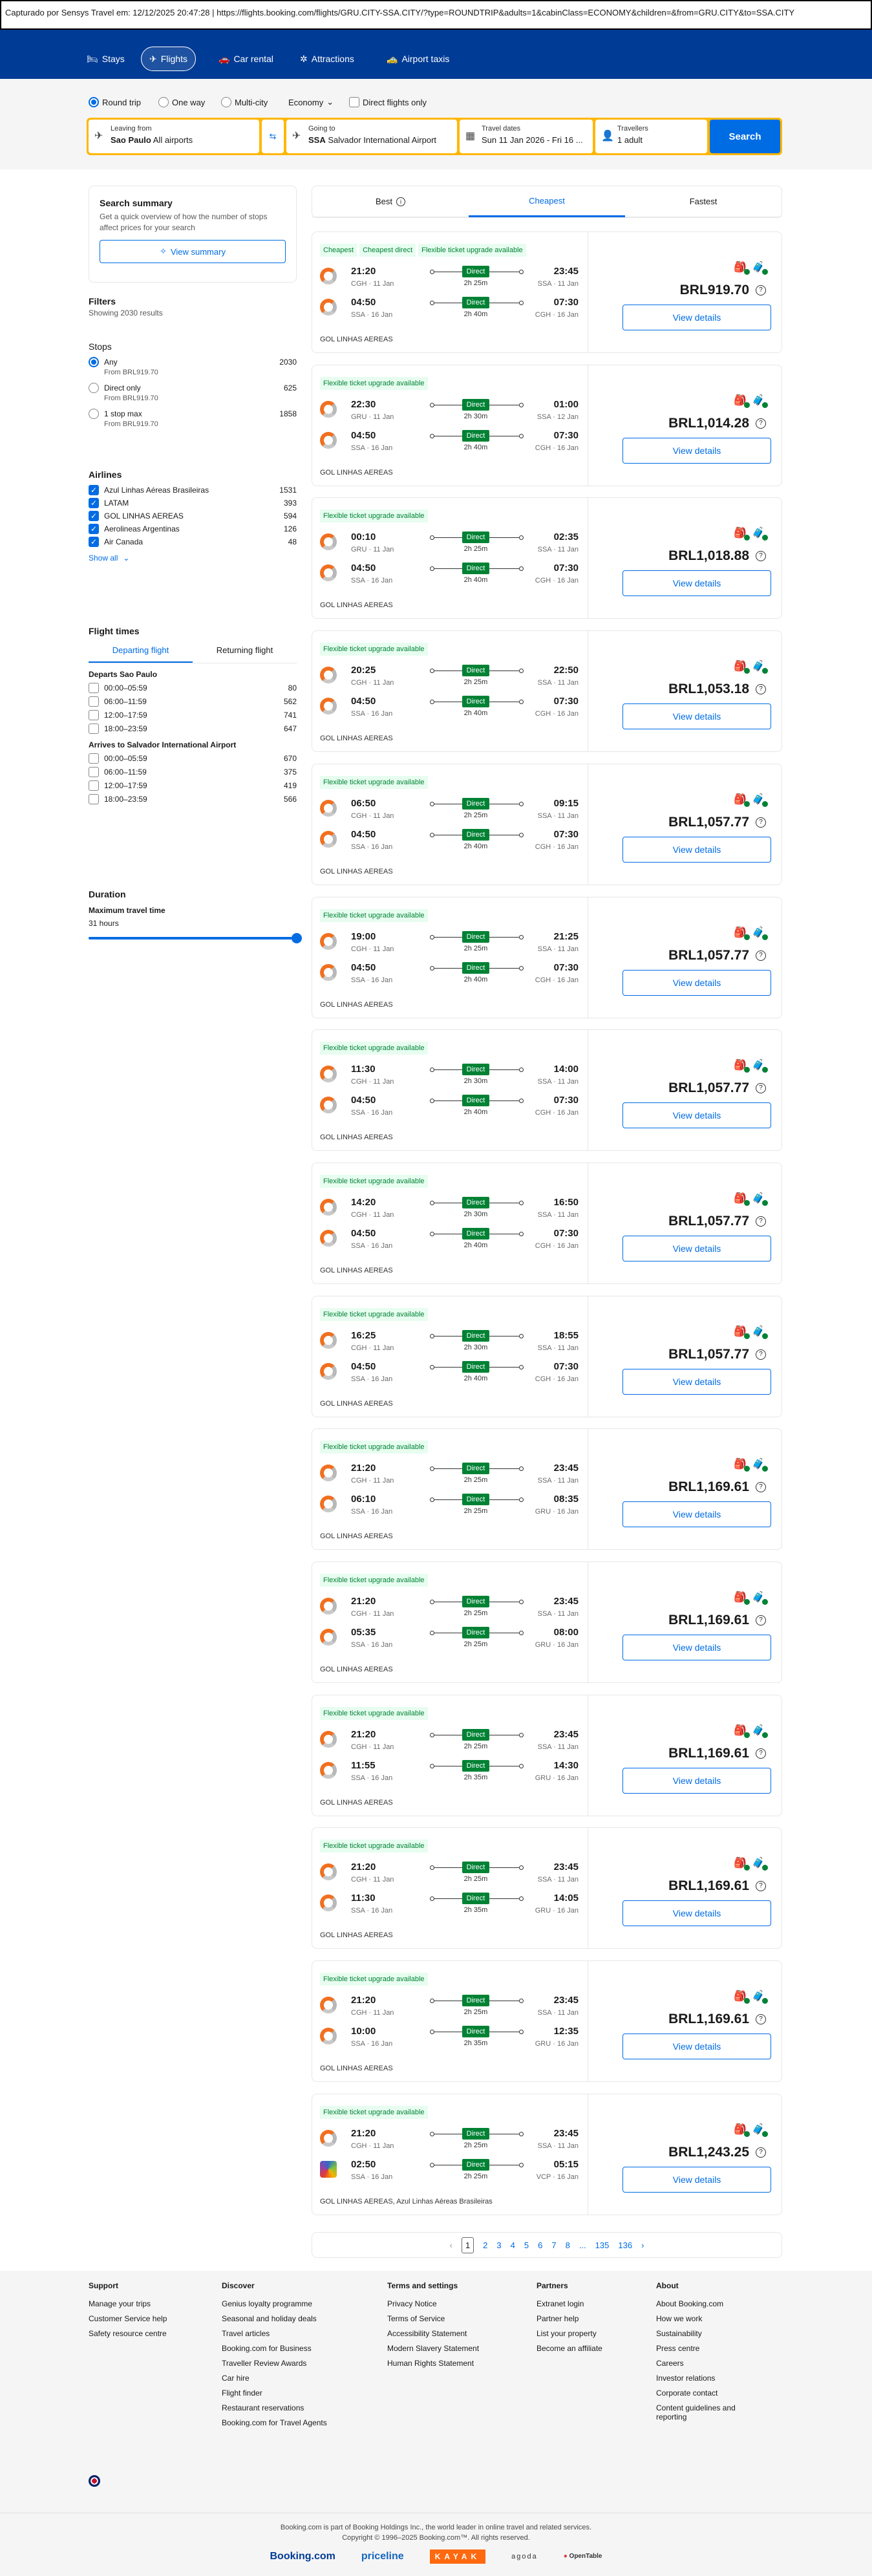  Describe the element at coordinates (686, 2378) in the screenshot. I see `footer-link: Investor relations` at that location.